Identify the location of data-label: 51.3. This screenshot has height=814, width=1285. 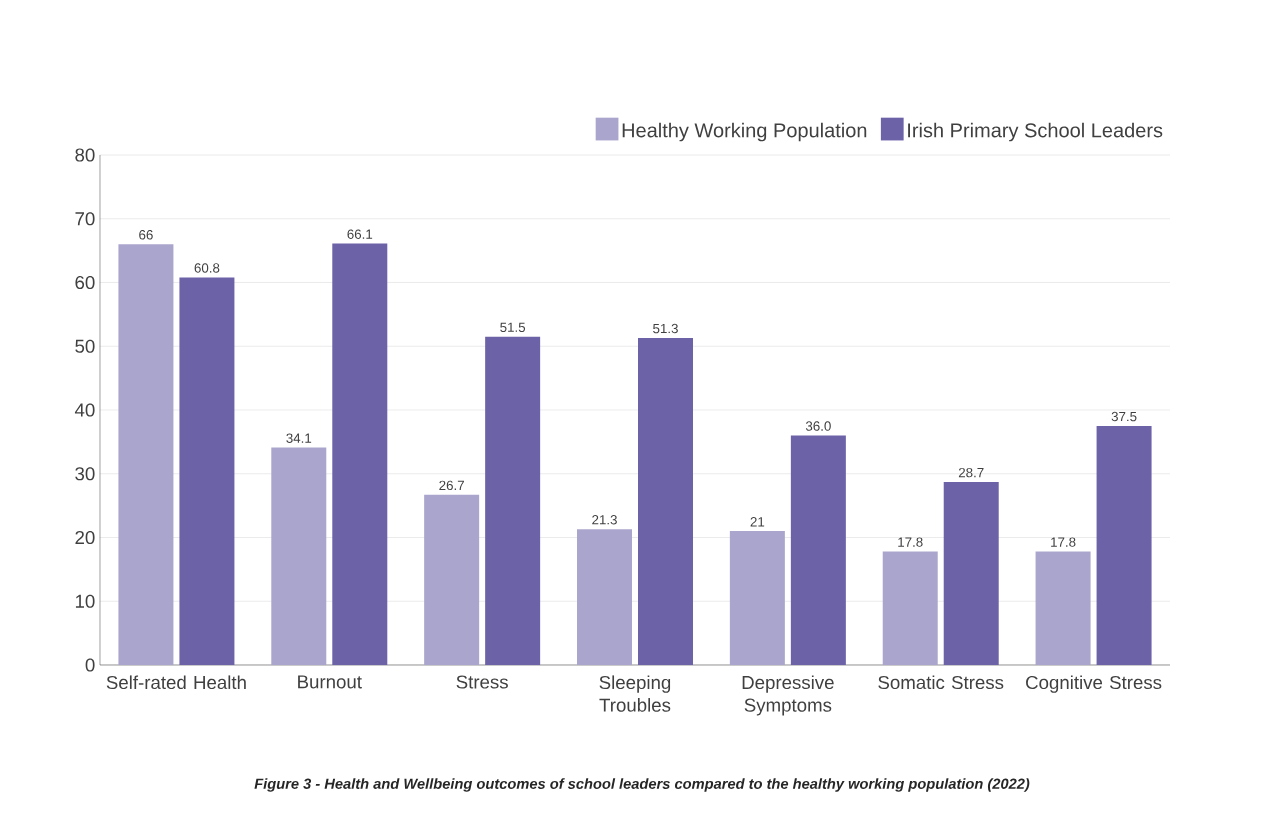
(665, 328).